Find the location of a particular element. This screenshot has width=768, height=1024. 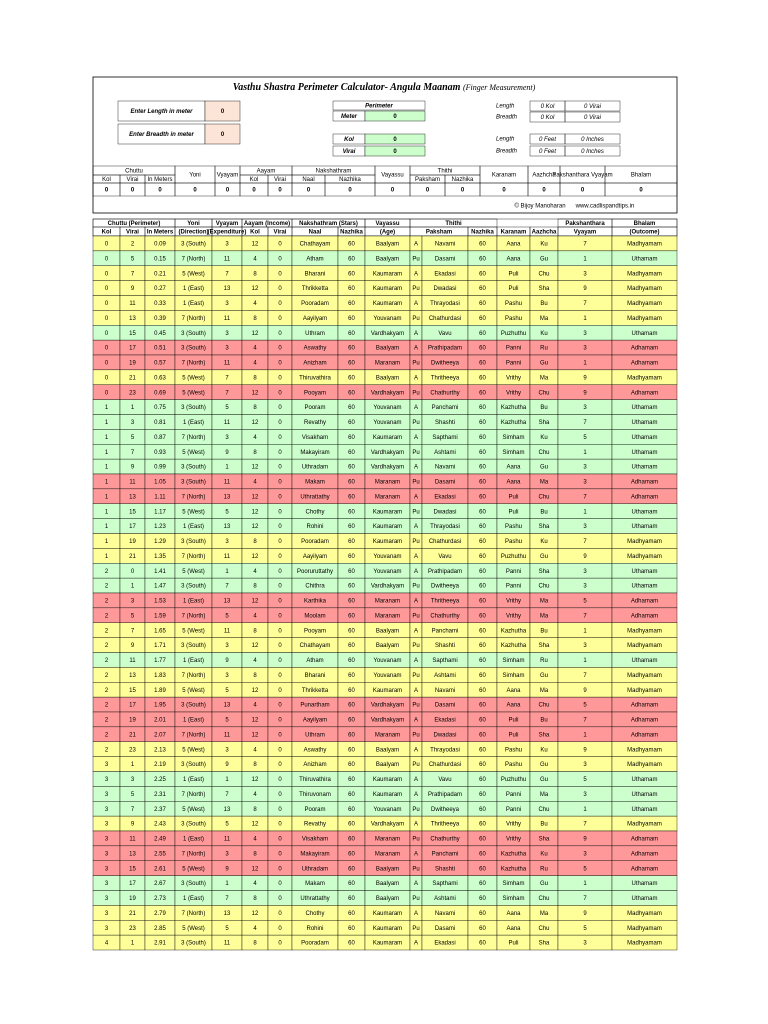

table-cell: Kaumaram is located at coordinates (387, 914).